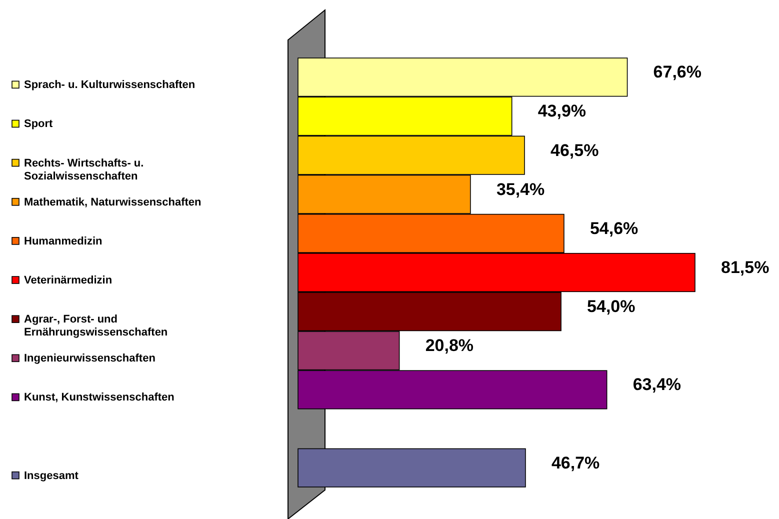 The width and height of the screenshot is (779, 519). I want to click on data-label: 54,0%, so click(611, 306).